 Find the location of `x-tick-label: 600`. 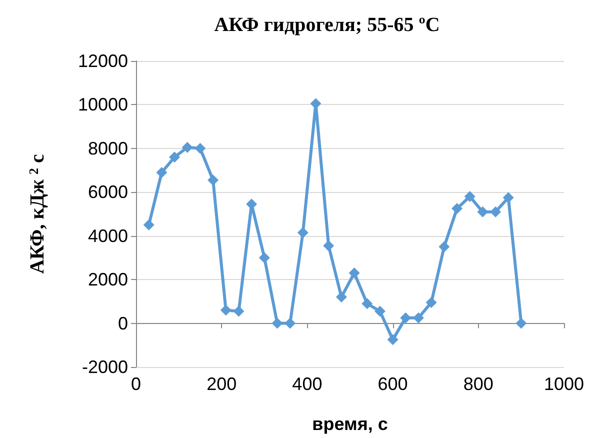

x-tick-label: 600 is located at coordinates (393, 384).